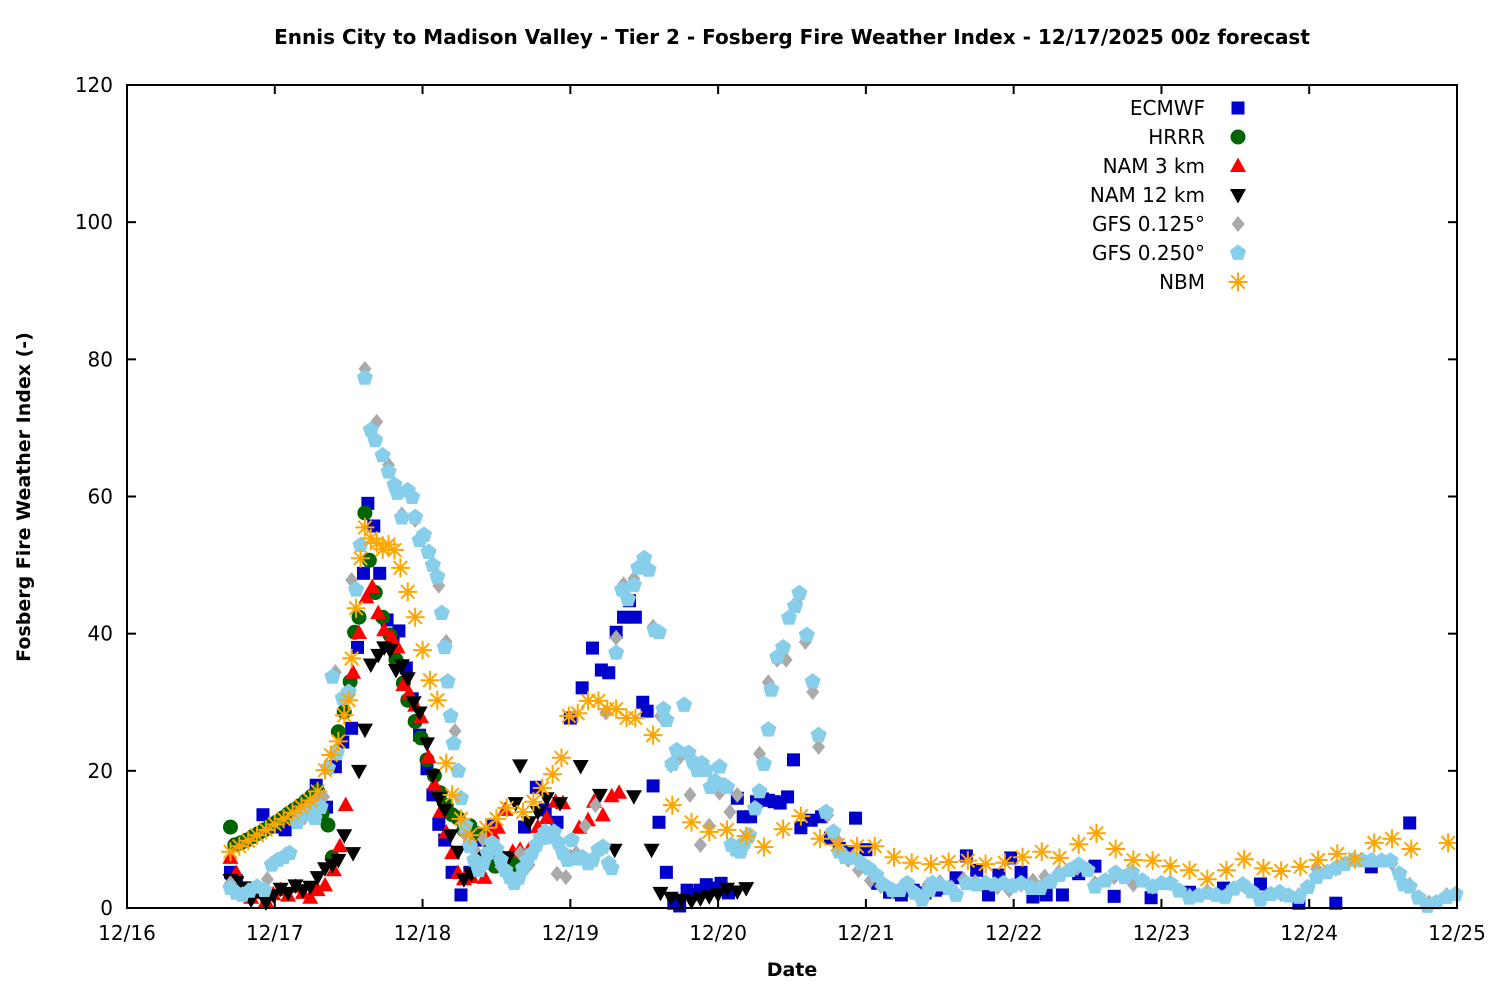 This screenshot has height=1004, width=1500. Describe the element at coordinates (1457, 933) in the screenshot. I see `x-tick-label: 12/25` at that location.